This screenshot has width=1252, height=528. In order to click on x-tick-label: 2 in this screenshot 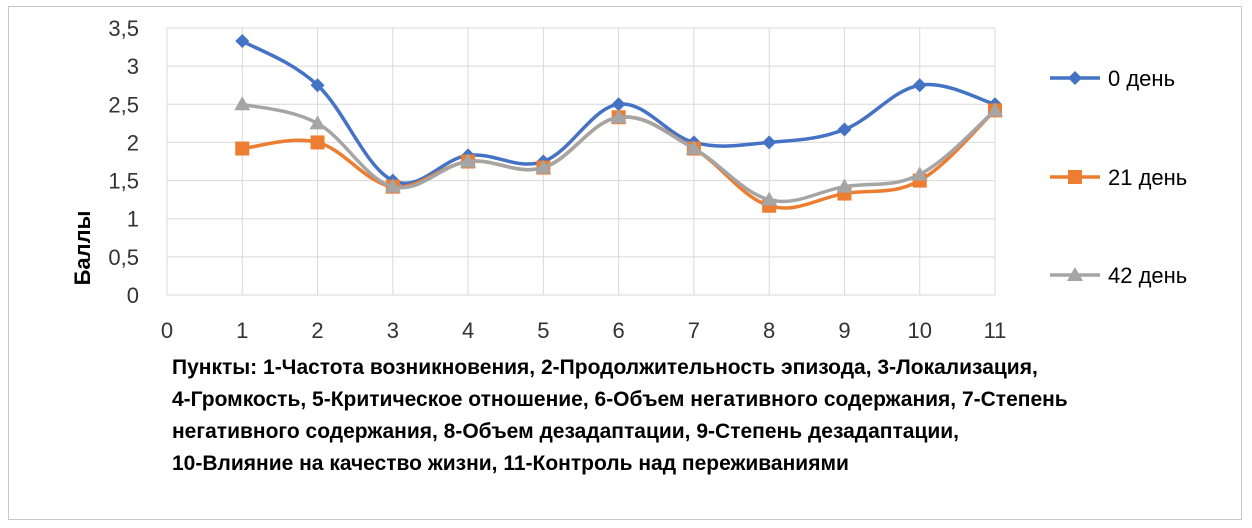, I will do `click(317, 330)`.